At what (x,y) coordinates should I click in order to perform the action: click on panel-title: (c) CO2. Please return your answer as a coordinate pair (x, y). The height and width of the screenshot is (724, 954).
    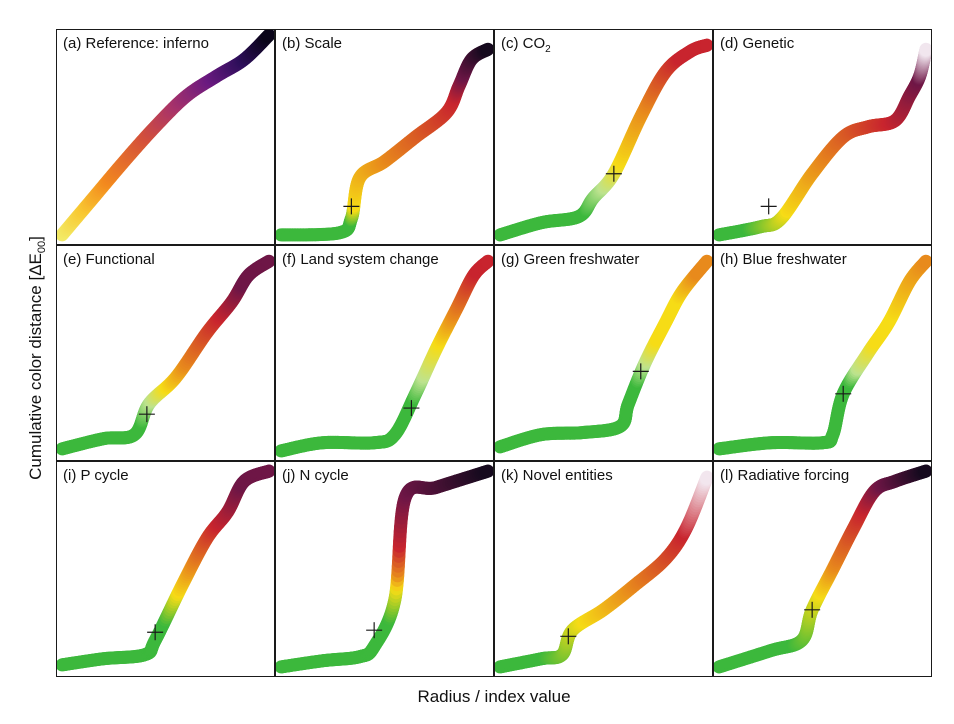
    Looking at the image, I should click on (526, 45).